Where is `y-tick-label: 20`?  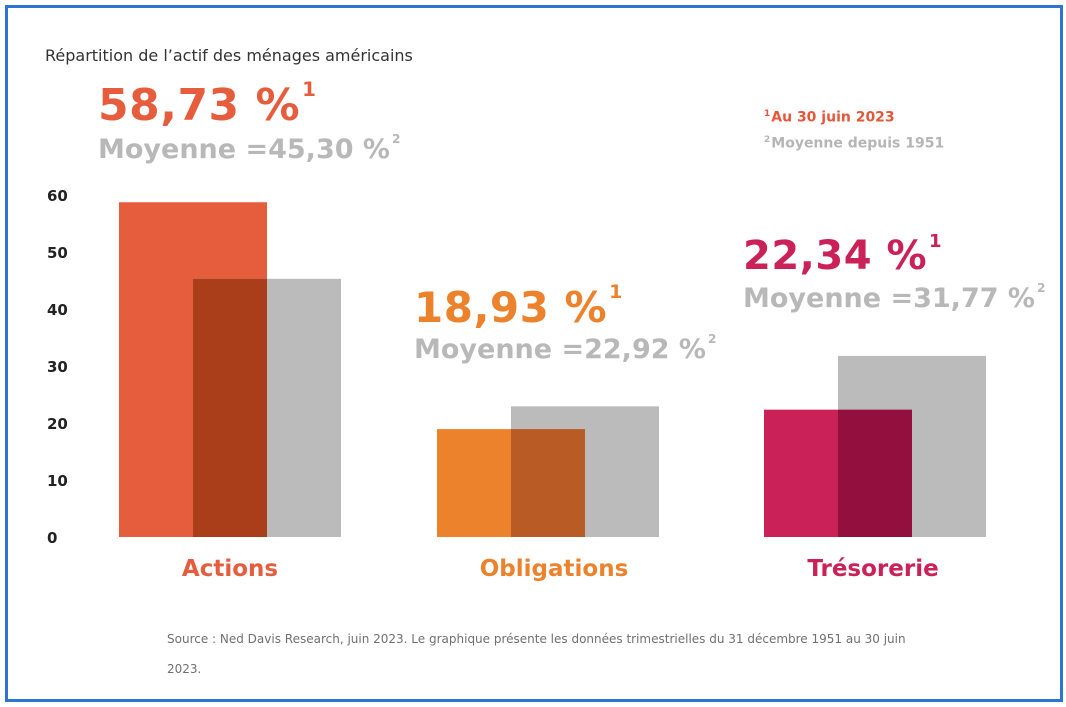
y-tick-label: 20 is located at coordinates (57, 424).